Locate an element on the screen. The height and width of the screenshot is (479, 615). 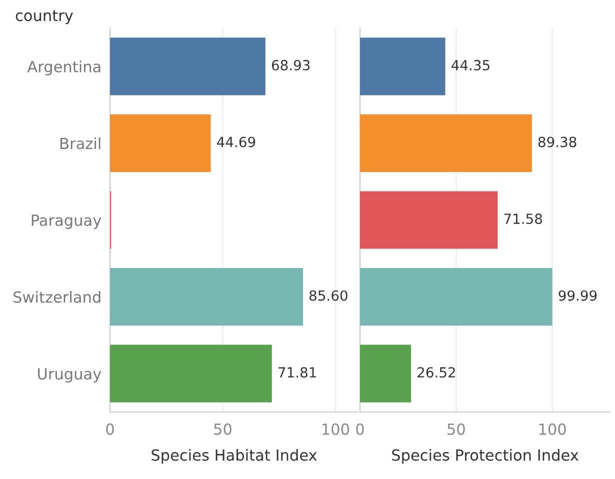
data-label: 44.35 is located at coordinates (471, 65).